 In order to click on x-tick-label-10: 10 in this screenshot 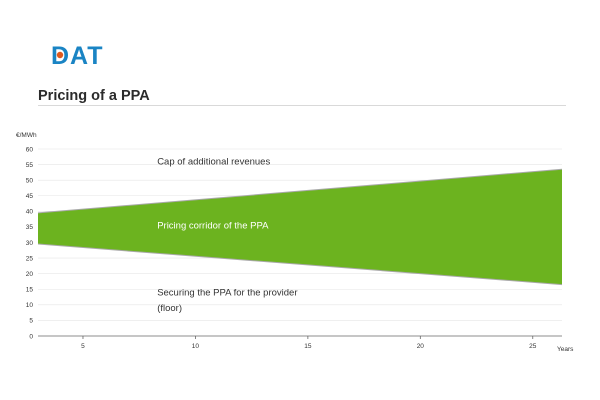, I will do `click(196, 346)`.